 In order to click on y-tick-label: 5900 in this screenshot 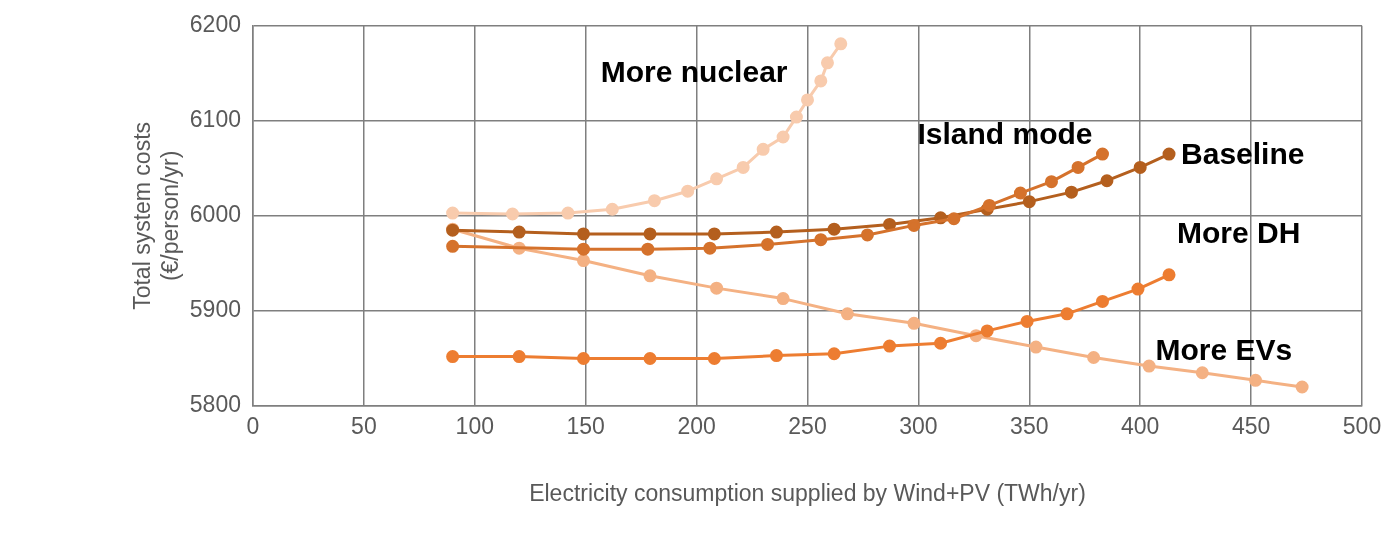, I will do `click(215, 309)`.